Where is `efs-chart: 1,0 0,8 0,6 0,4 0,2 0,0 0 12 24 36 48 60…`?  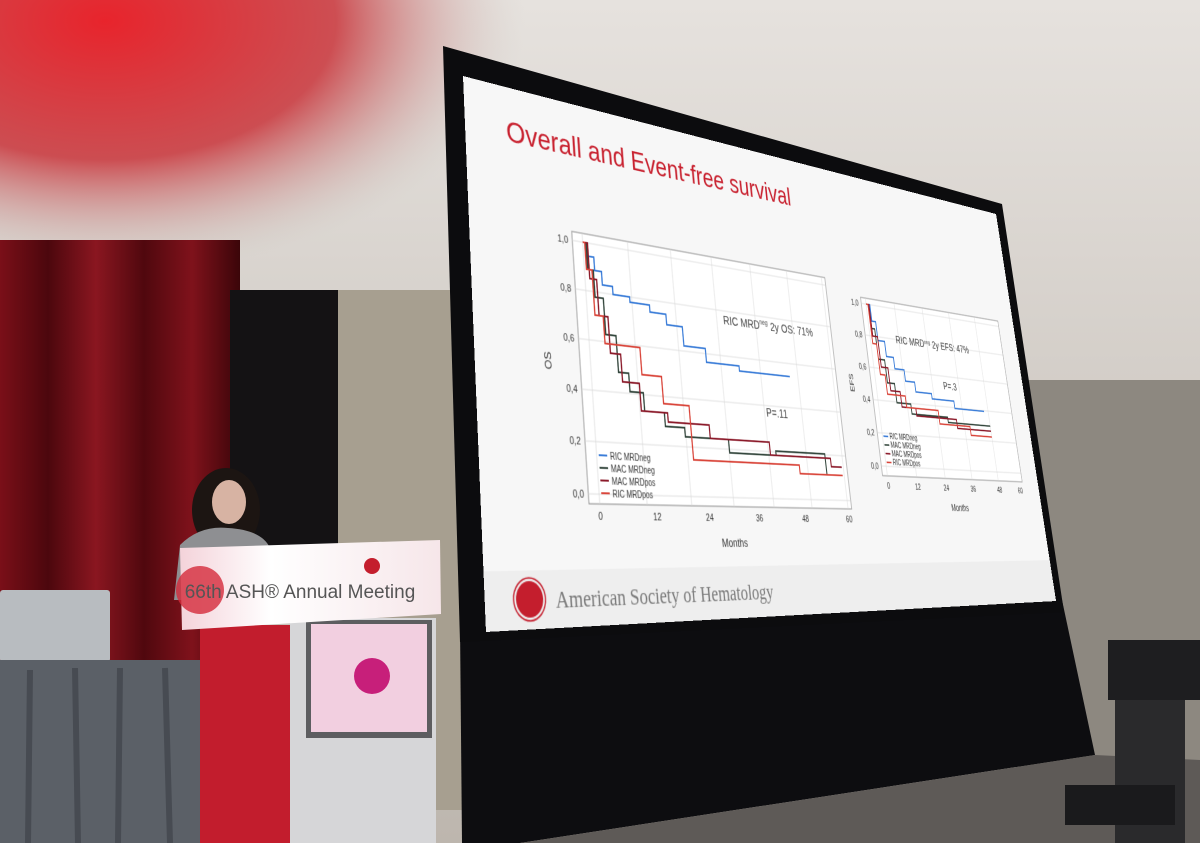 efs-chart: 1,0 0,8 0,6 0,4 0,2 0,0 0 12 24 36 48 60… is located at coordinates (937, 403).